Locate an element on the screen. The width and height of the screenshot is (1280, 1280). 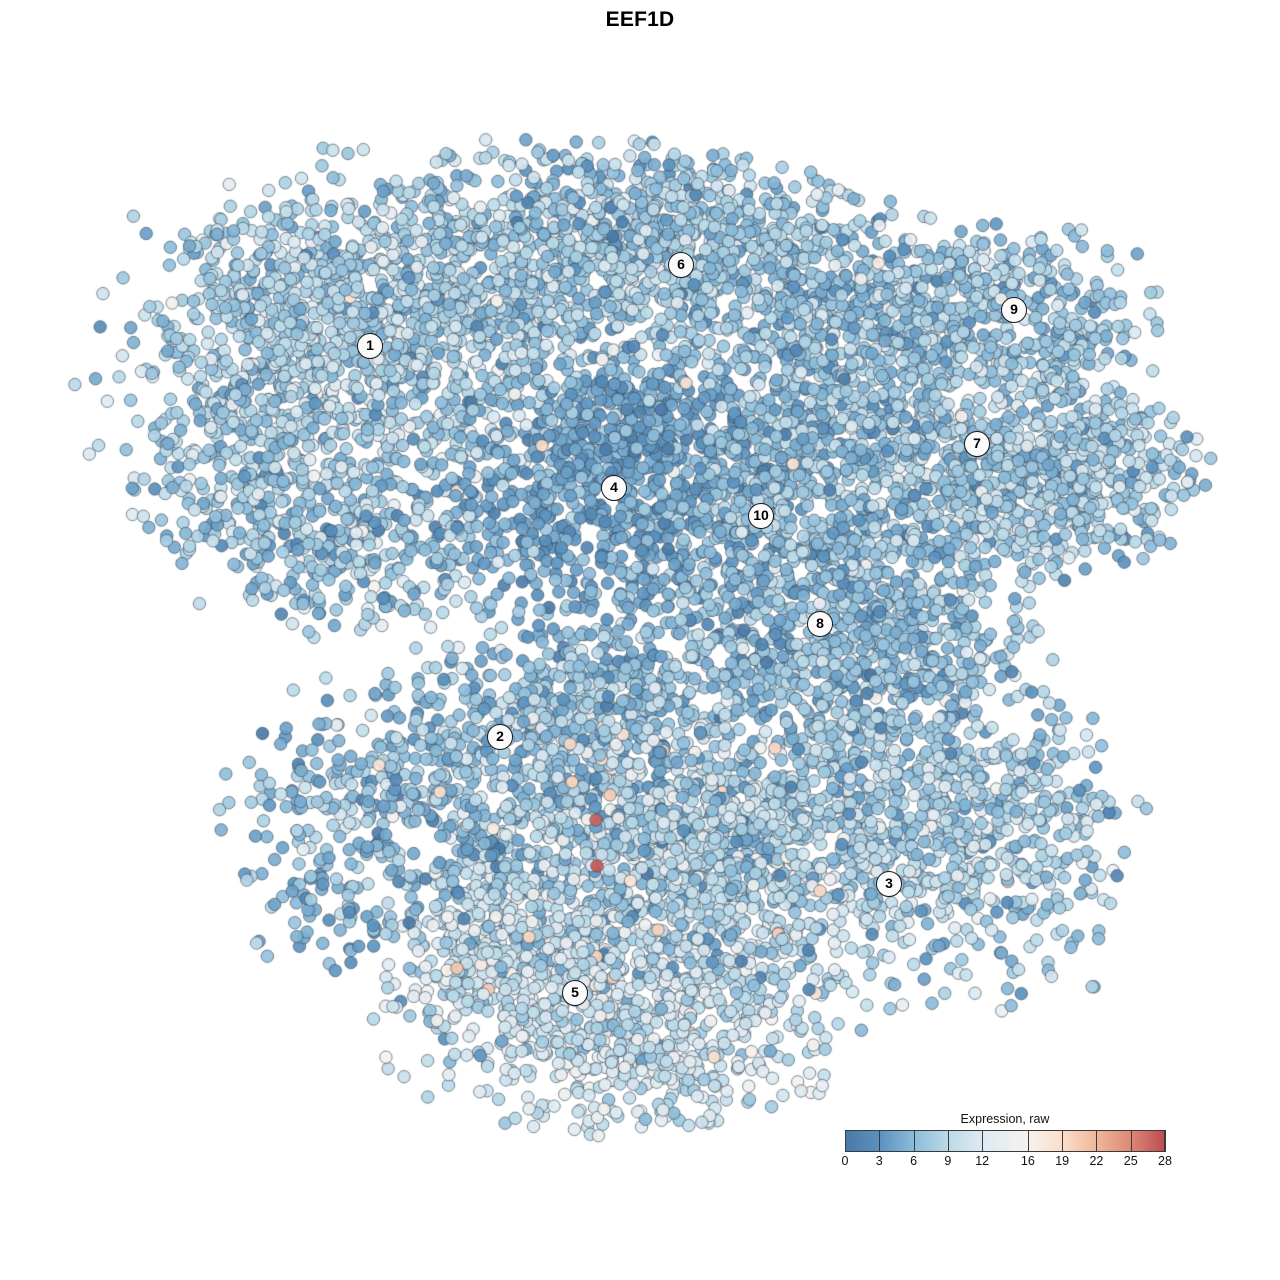
colorbar-tick-labels: 0 3 6 9 12 16 19 22 25 28 is located at coordinates (1006, 1163).